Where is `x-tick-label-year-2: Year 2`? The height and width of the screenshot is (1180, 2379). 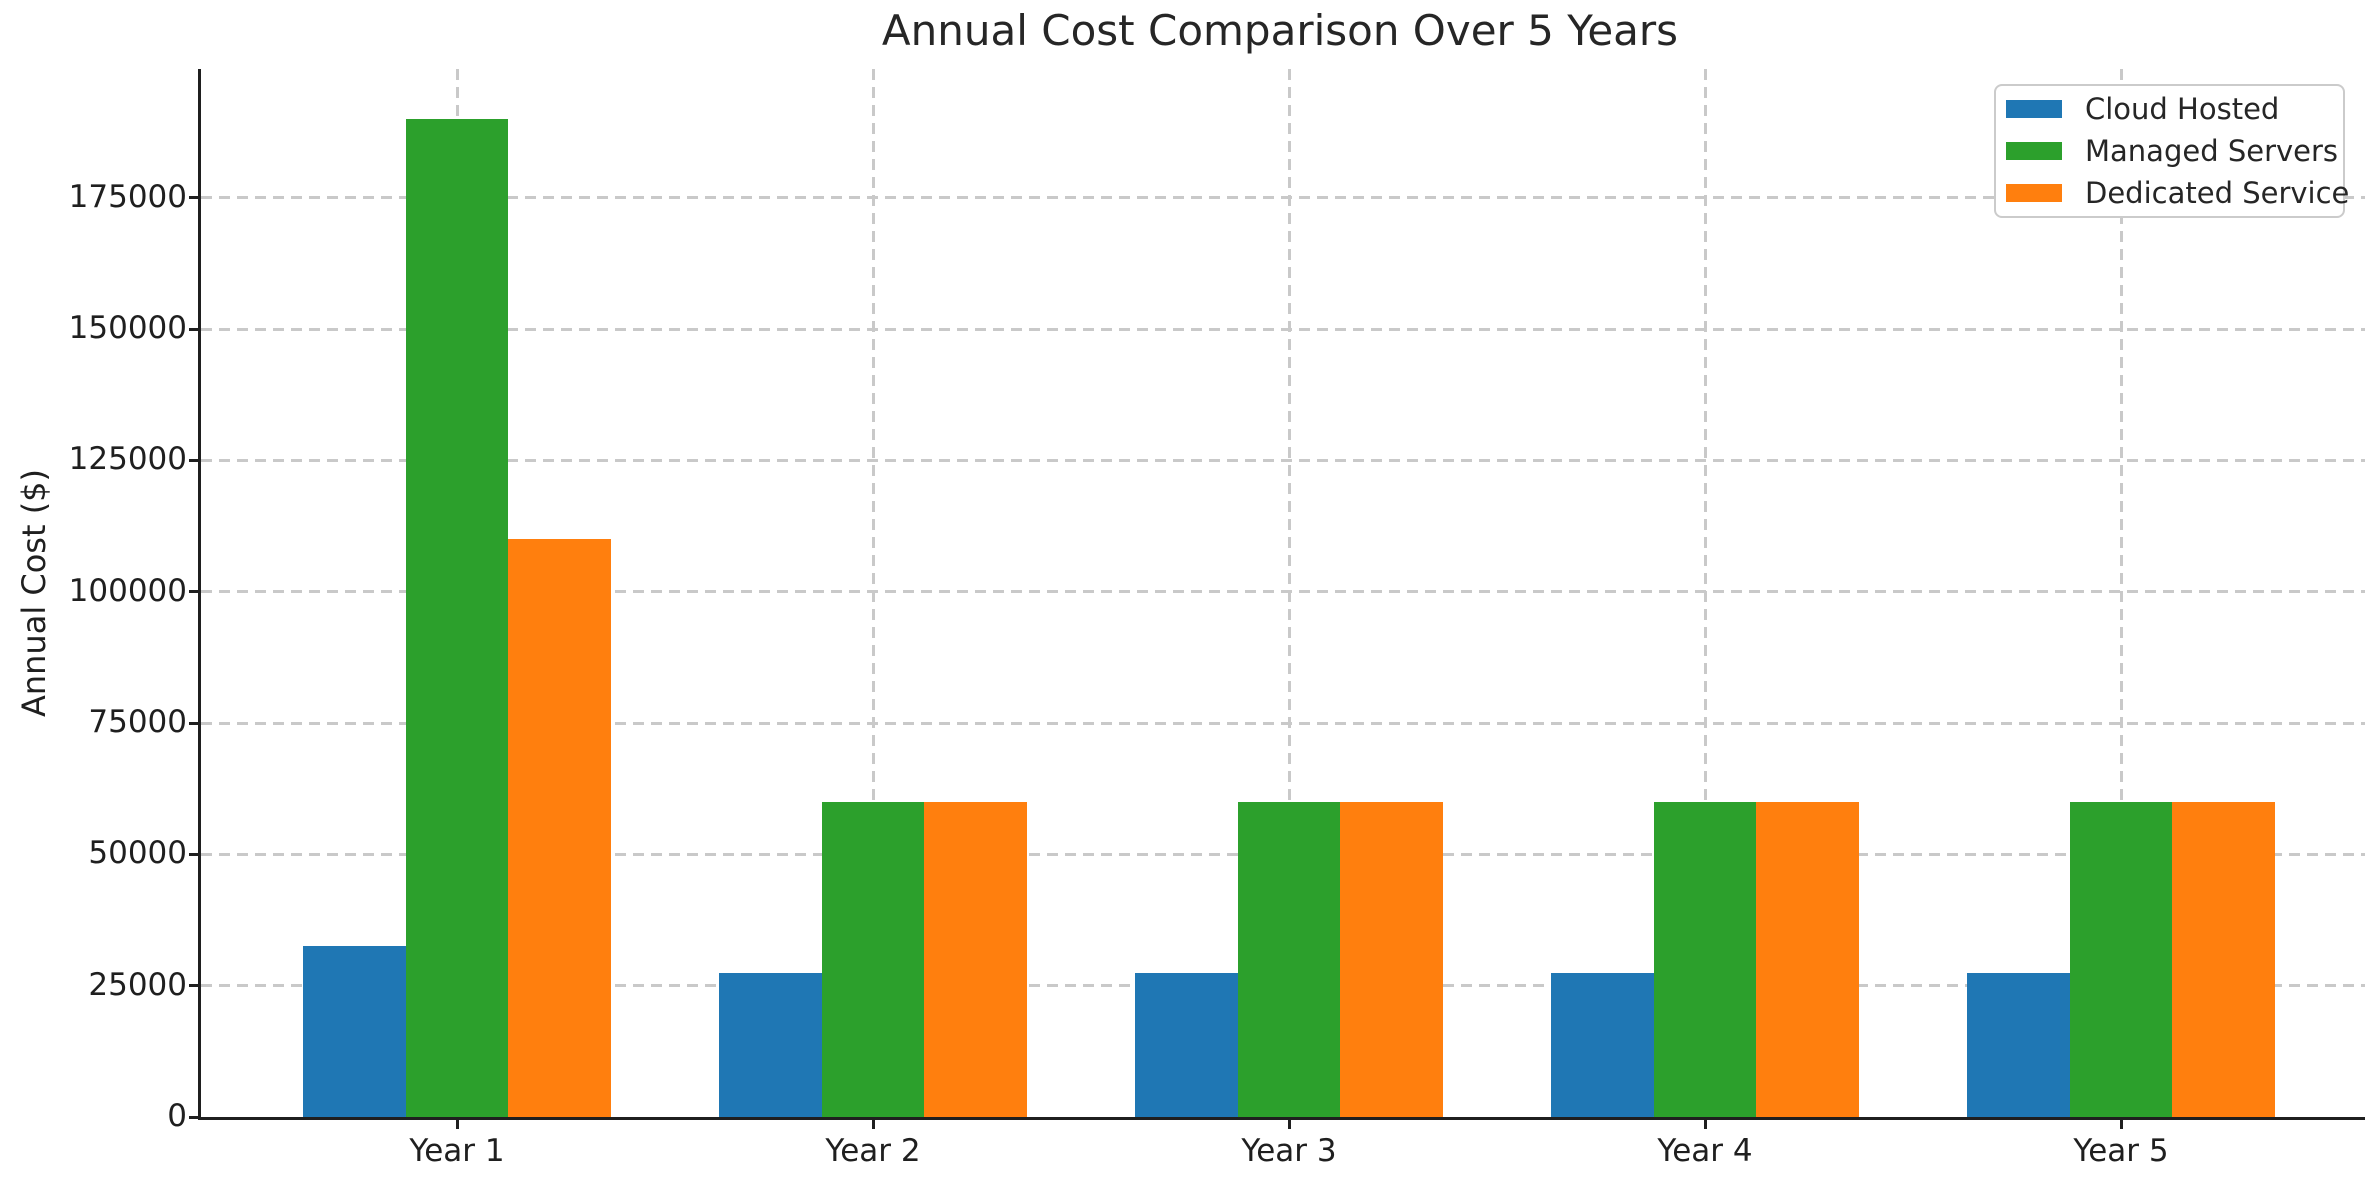 x-tick-label-year-2: Year 2 is located at coordinates (873, 1151).